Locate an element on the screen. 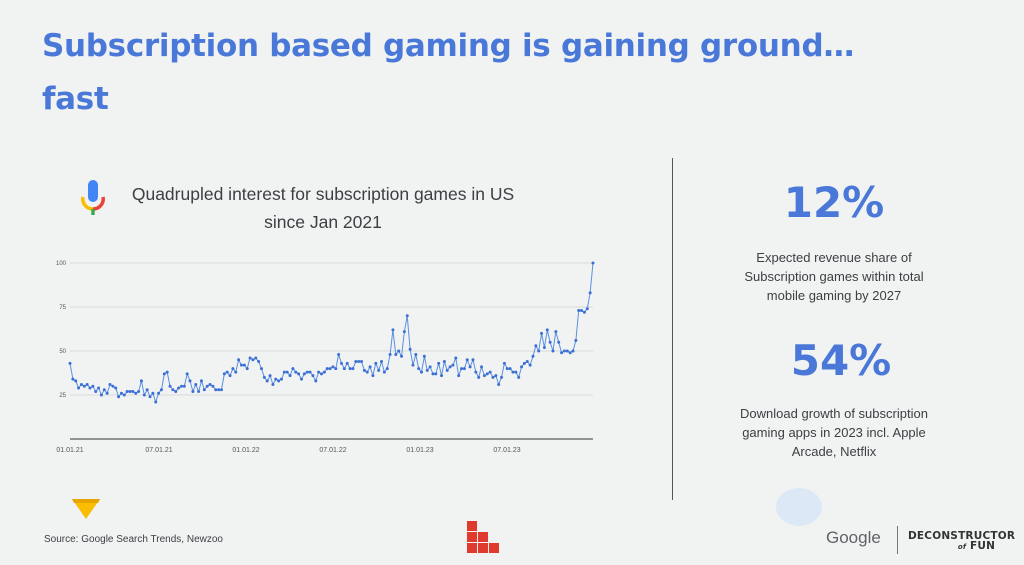 The image size is (1024, 565). google-ads-triangle-icon is located at coordinates (86, 509).